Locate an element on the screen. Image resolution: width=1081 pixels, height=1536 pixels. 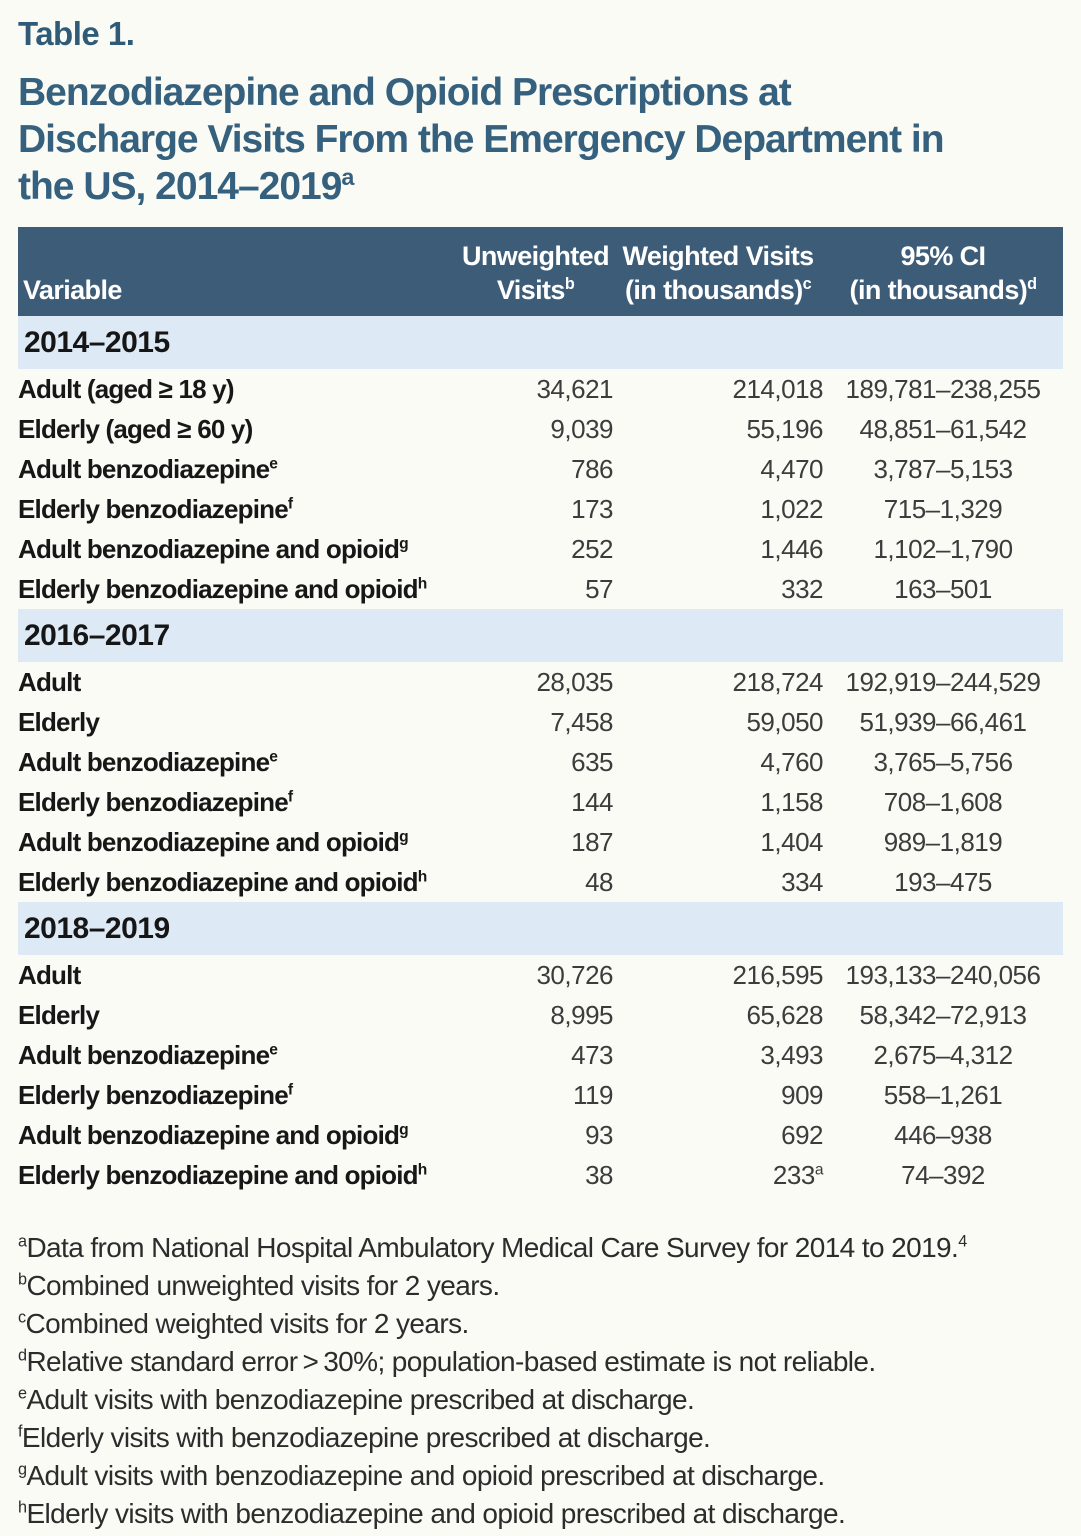
cell-weighted-visits: 218,724 is located at coordinates (778, 681).